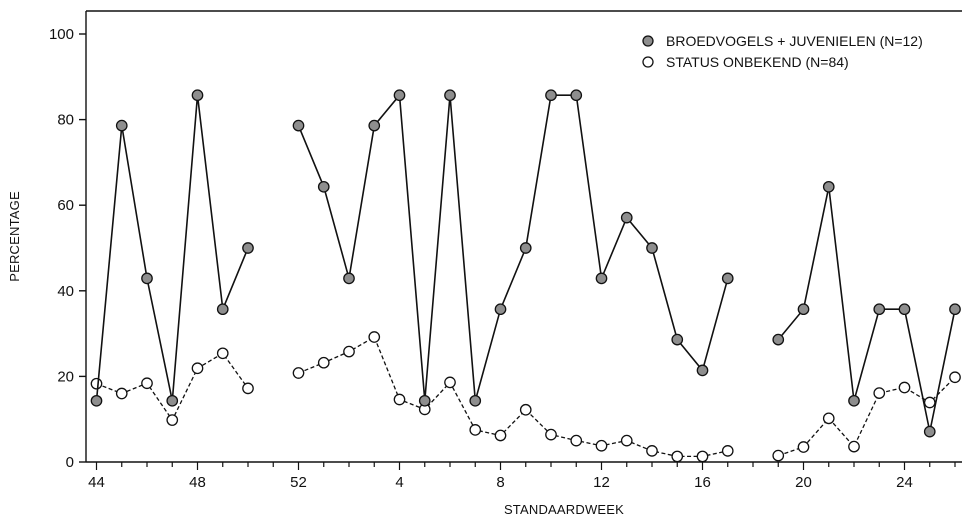  What do you see at coordinates (70, 462) in the screenshot?
I see `y-tick-label: 0` at bounding box center [70, 462].